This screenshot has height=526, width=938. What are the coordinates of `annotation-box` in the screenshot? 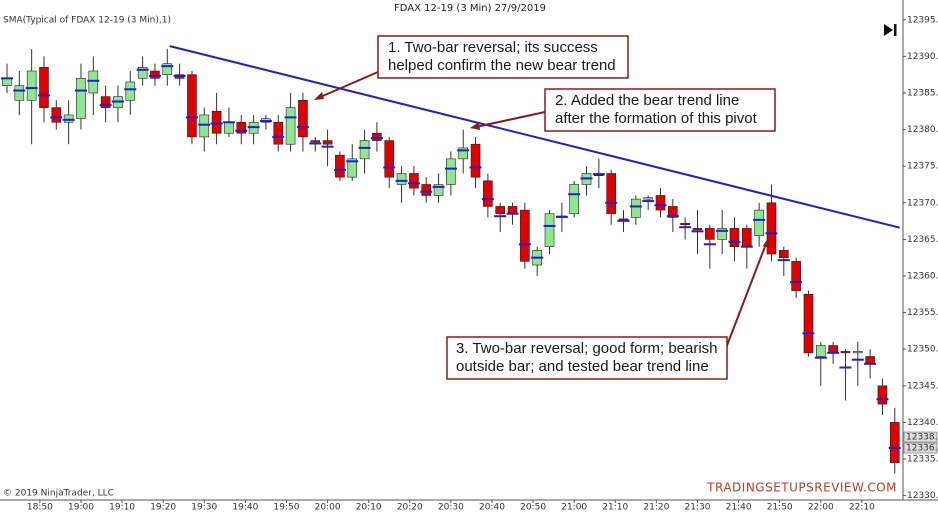 It's located at (587, 358).